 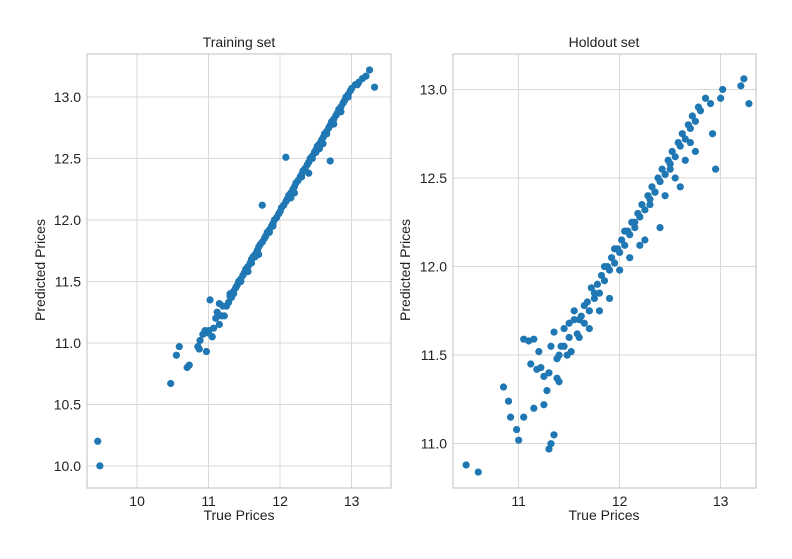 I want to click on y-tick-label: 12.5, so click(x=433, y=178).